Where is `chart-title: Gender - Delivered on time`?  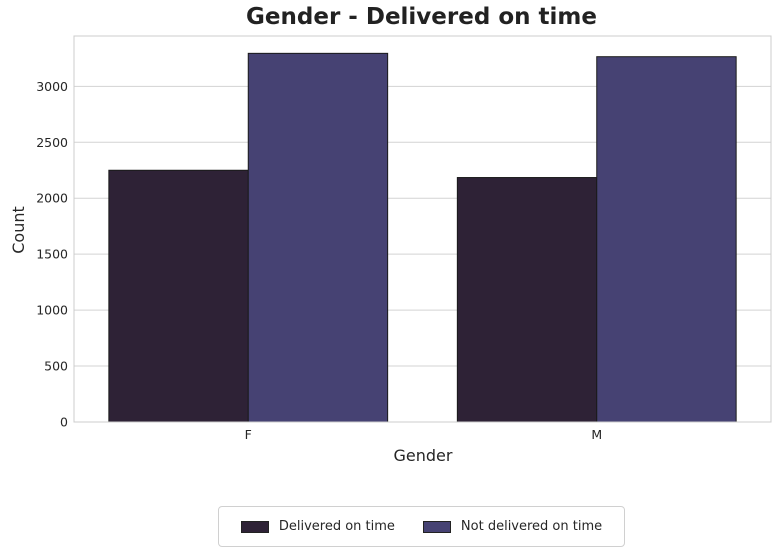
chart-title: Gender - Delivered on time is located at coordinates (421, 17).